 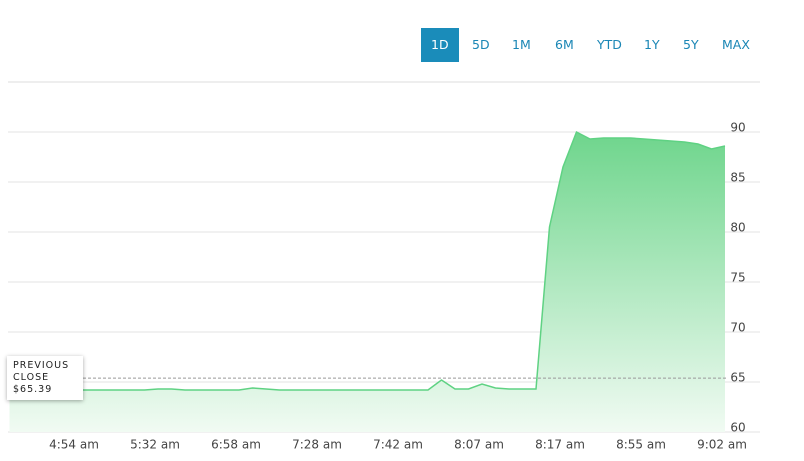 What do you see at coordinates (521, 44) in the screenshot?
I see `range-button: 1M` at bounding box center [521, 44].